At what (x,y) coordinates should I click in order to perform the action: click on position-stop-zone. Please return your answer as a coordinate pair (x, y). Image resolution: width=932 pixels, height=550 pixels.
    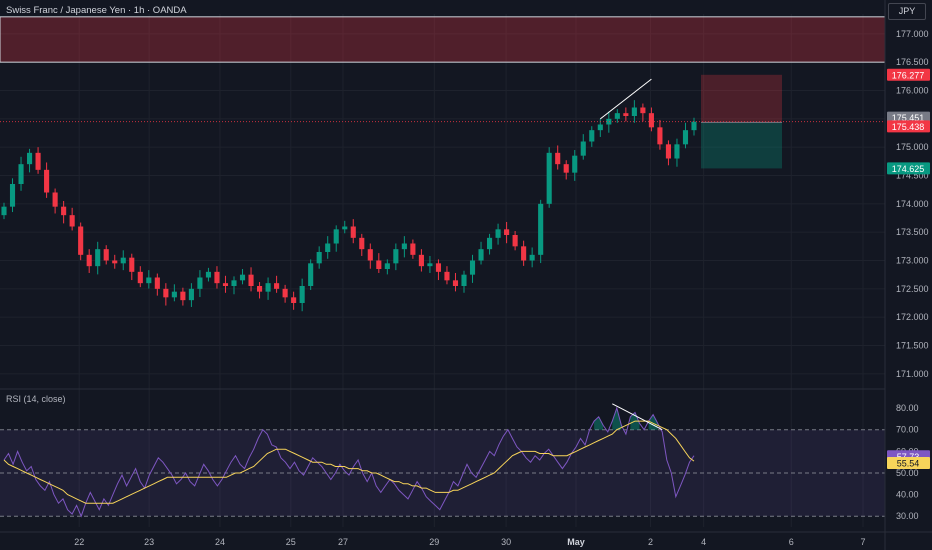
    Looking at the image, I should click on (741, 98).